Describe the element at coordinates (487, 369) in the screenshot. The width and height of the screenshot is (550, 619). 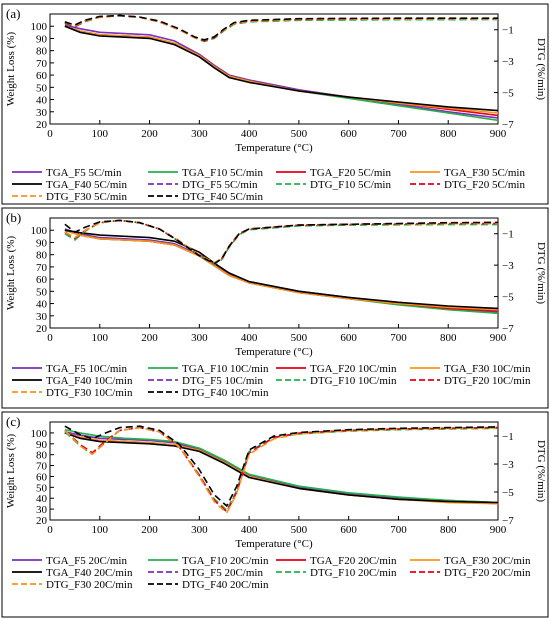
I see `legend-label: TGA_F30 10C/min` at that location.